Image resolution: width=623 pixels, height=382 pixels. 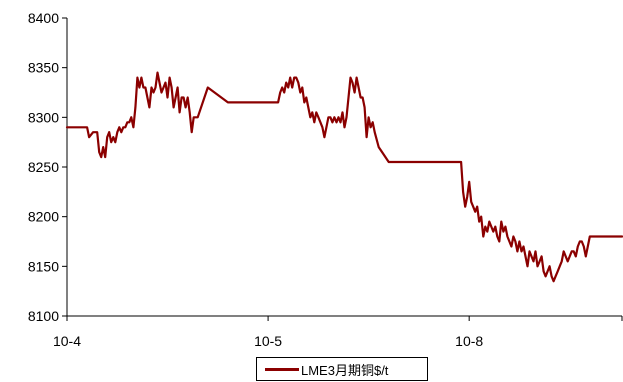 What do you see at coordinates (67, 341) in the screenshot?
I see `x-tick-label: 10-4` at bounding box center [67, 341].